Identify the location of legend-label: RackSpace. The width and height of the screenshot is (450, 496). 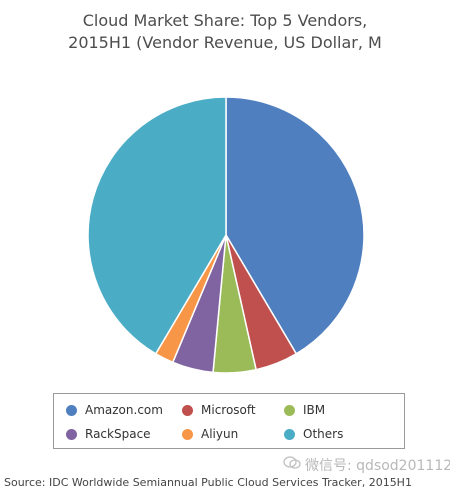
(118, 434).